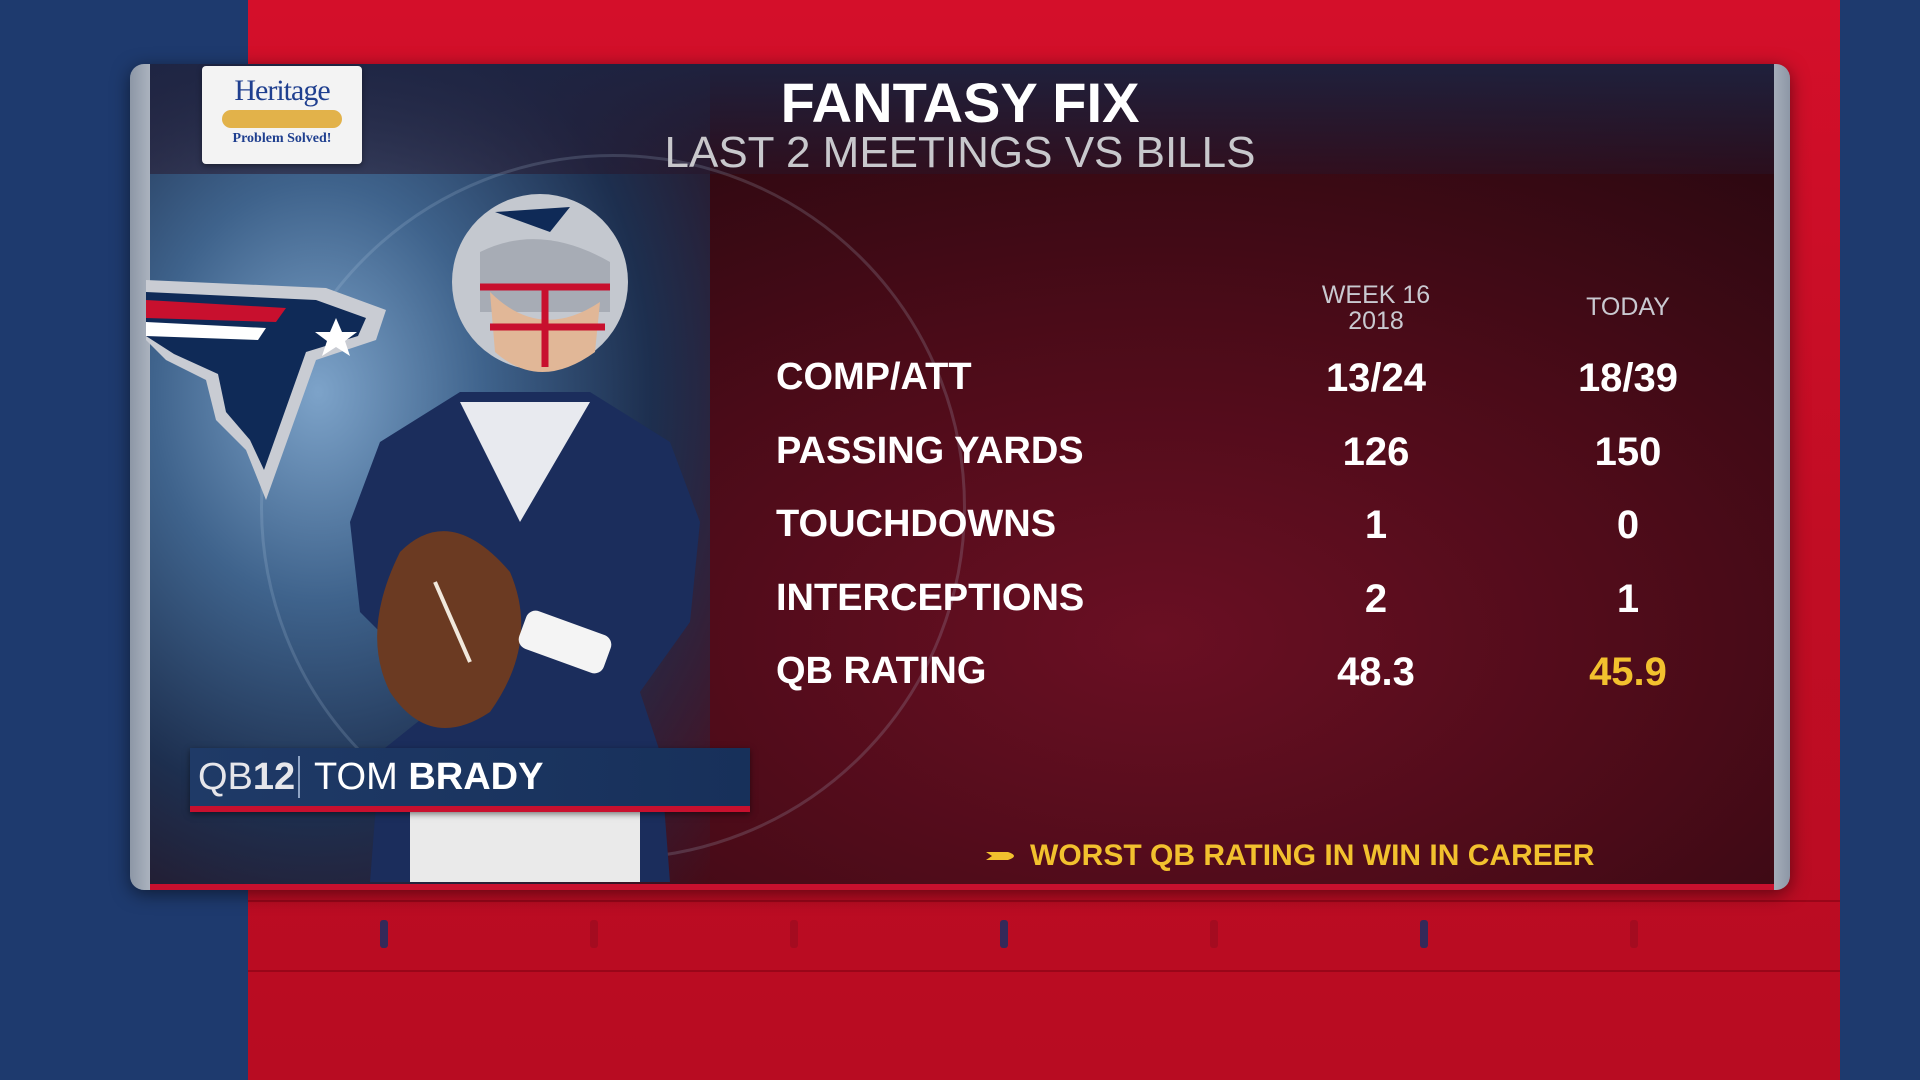 The width and height of the screenshot is (1920, 1080). I want to click on position-code: QB, so click(225, 777).